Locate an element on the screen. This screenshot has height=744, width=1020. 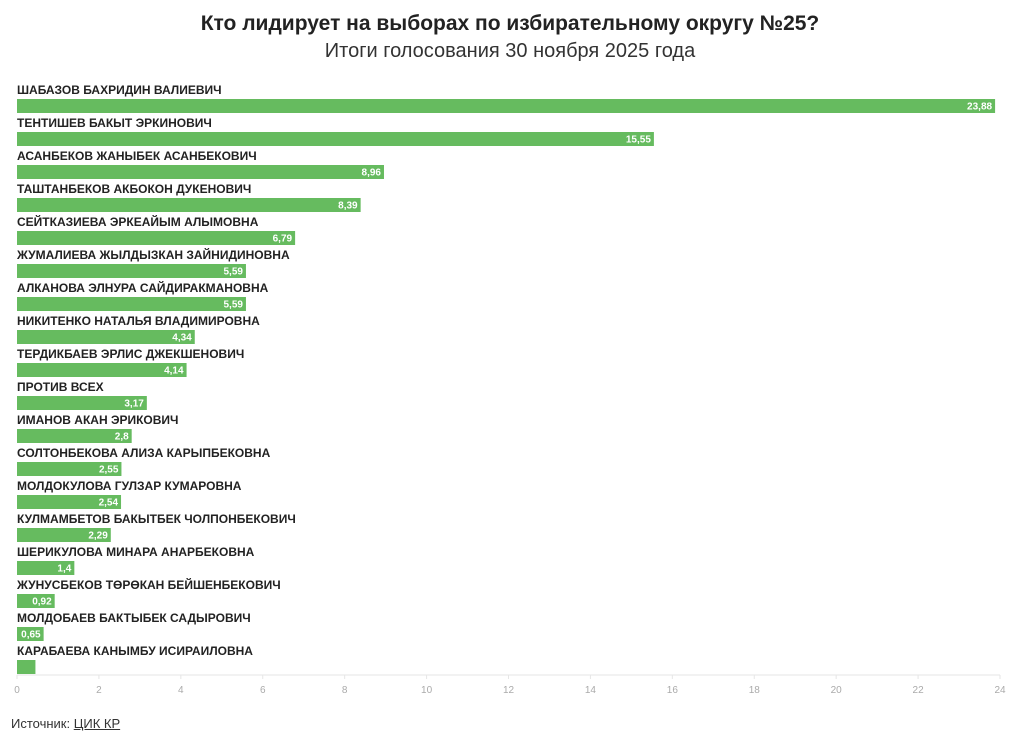
bar-value-label: 3,17 is located at coordinates (134, 404).